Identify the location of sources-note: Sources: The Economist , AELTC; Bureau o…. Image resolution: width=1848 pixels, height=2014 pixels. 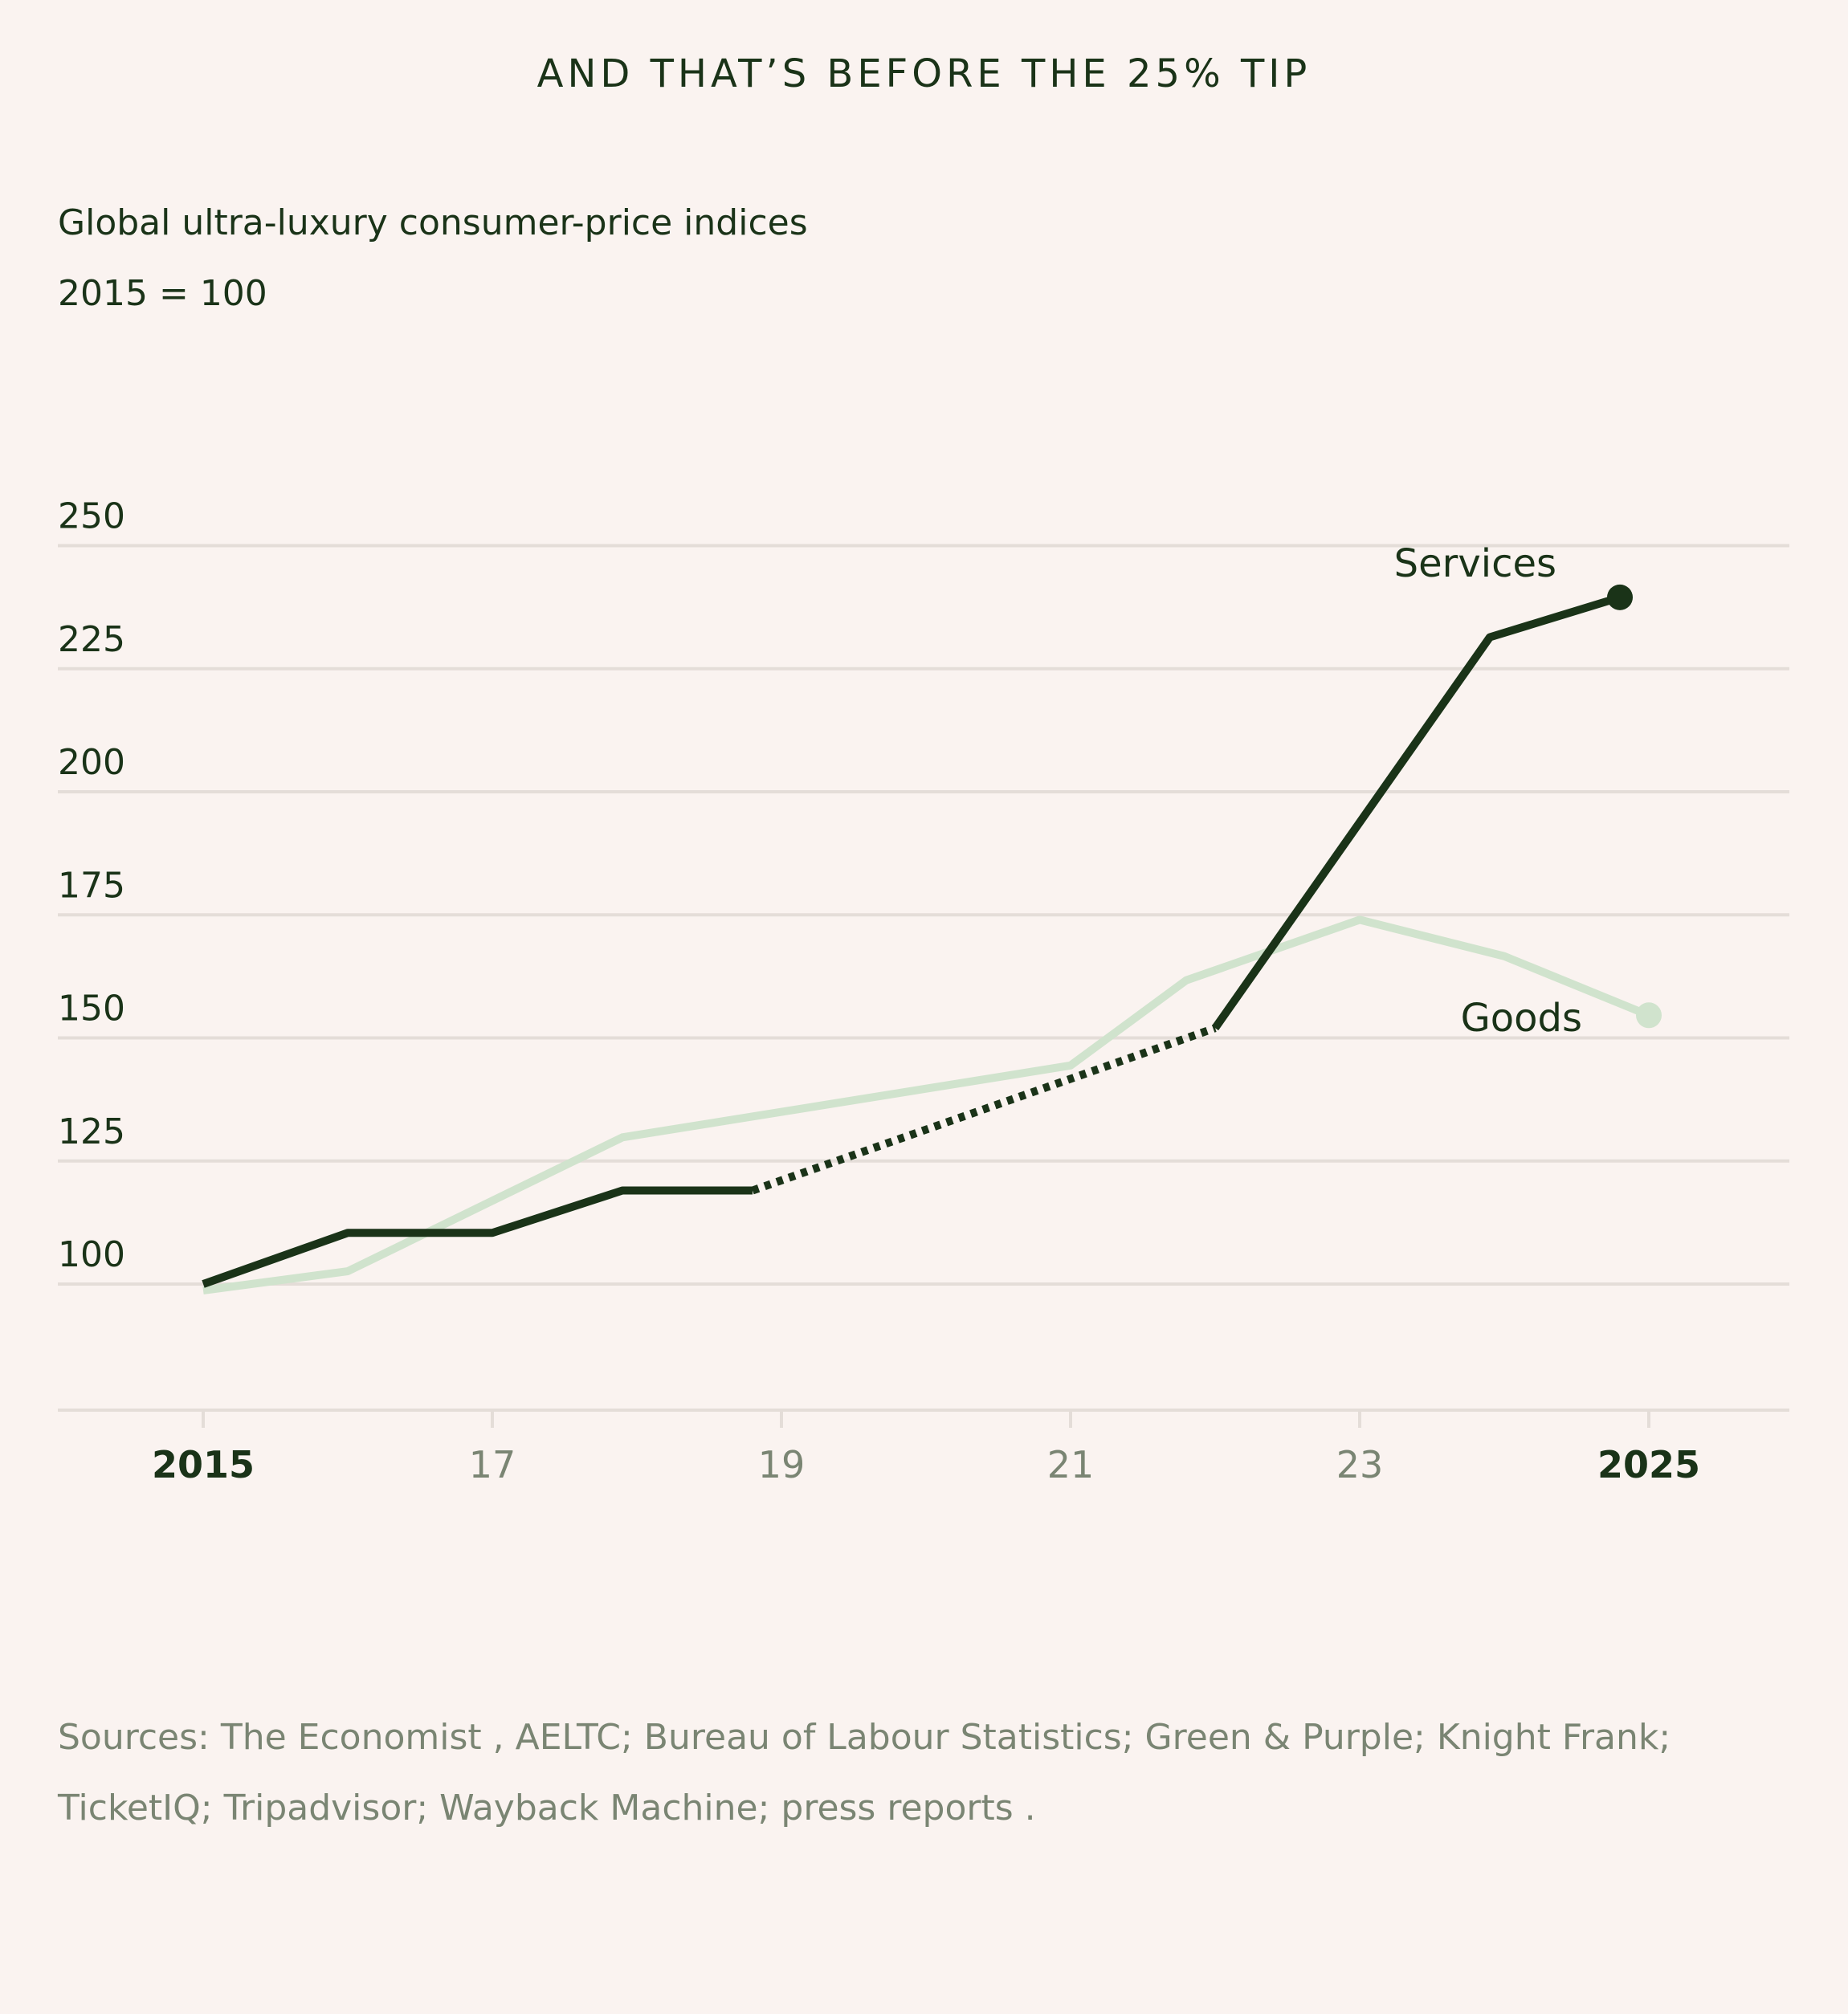
(864, 1772).